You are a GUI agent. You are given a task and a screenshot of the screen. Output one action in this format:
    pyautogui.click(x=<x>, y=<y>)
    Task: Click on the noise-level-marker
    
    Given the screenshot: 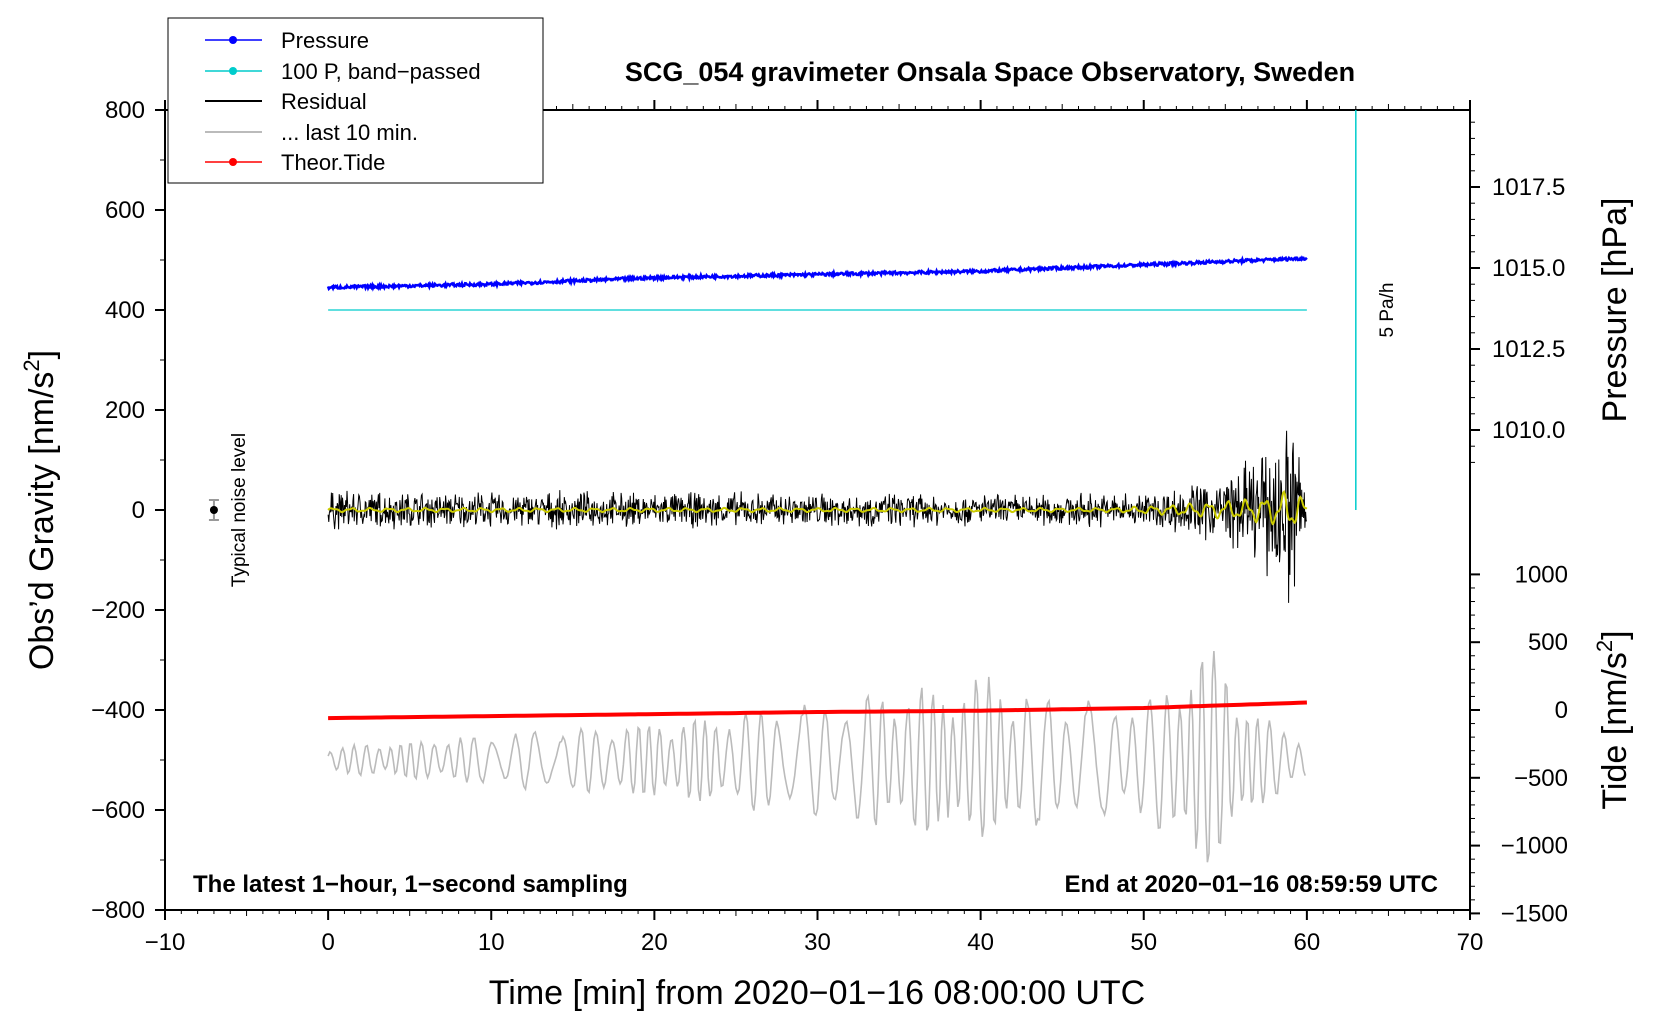 What is the action you would take?
    pyautogui.click(x=213, y=510)
    